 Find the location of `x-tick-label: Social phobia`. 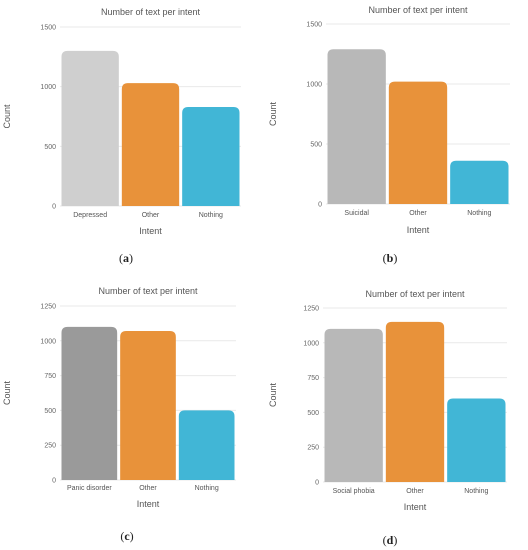

x-tick-label: Social phobia is located at coordinates (354, 491).